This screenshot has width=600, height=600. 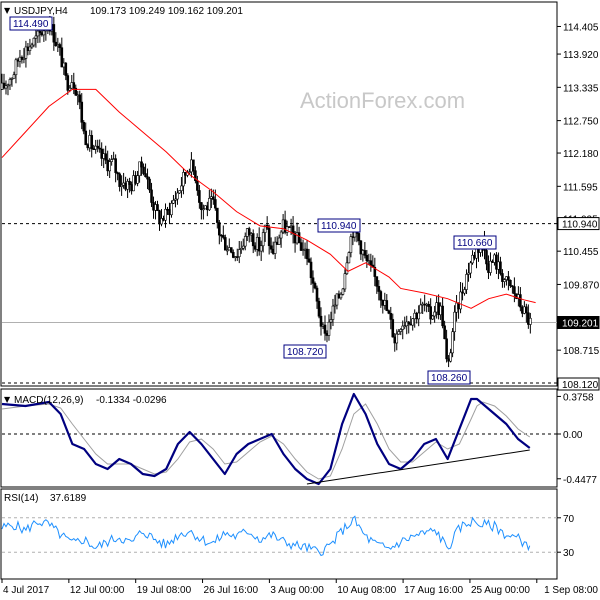 What do you see at coordinates (569, 553) in the screenshot?
I see `rsi-label: 30` at bounding box center [569, 553].